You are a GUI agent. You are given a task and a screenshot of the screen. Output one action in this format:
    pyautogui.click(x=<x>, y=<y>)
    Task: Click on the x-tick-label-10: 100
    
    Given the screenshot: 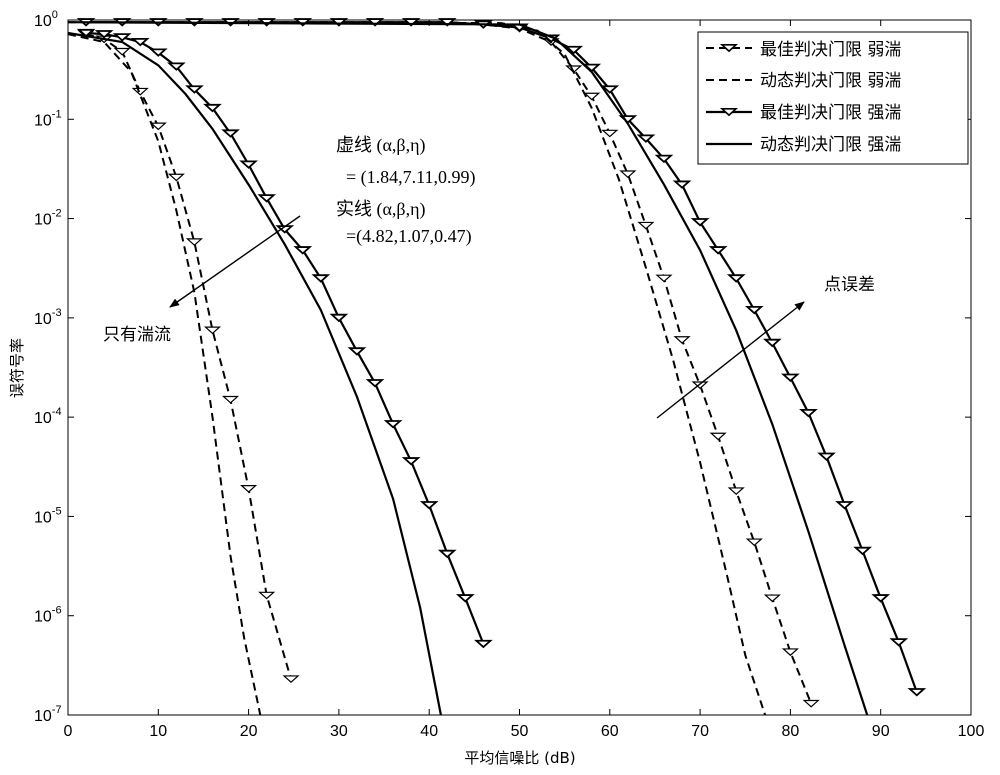 What is the action you would take?
    pyautogui.click(x=971, y=731)
    